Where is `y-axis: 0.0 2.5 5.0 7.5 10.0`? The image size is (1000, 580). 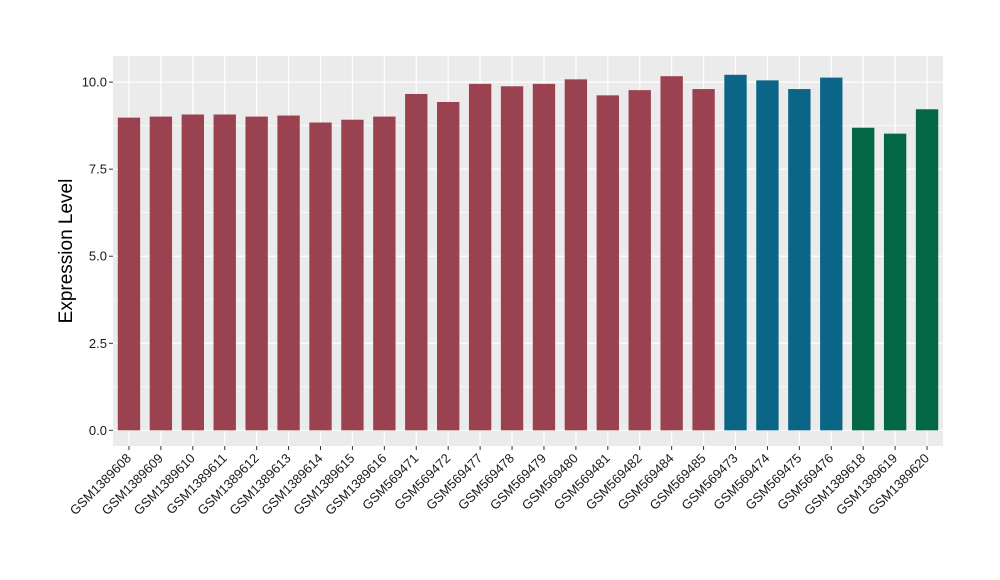 y-axis: 0.0 2.5 5.0 7.5 10.0 is located at coordinates (97, 256).